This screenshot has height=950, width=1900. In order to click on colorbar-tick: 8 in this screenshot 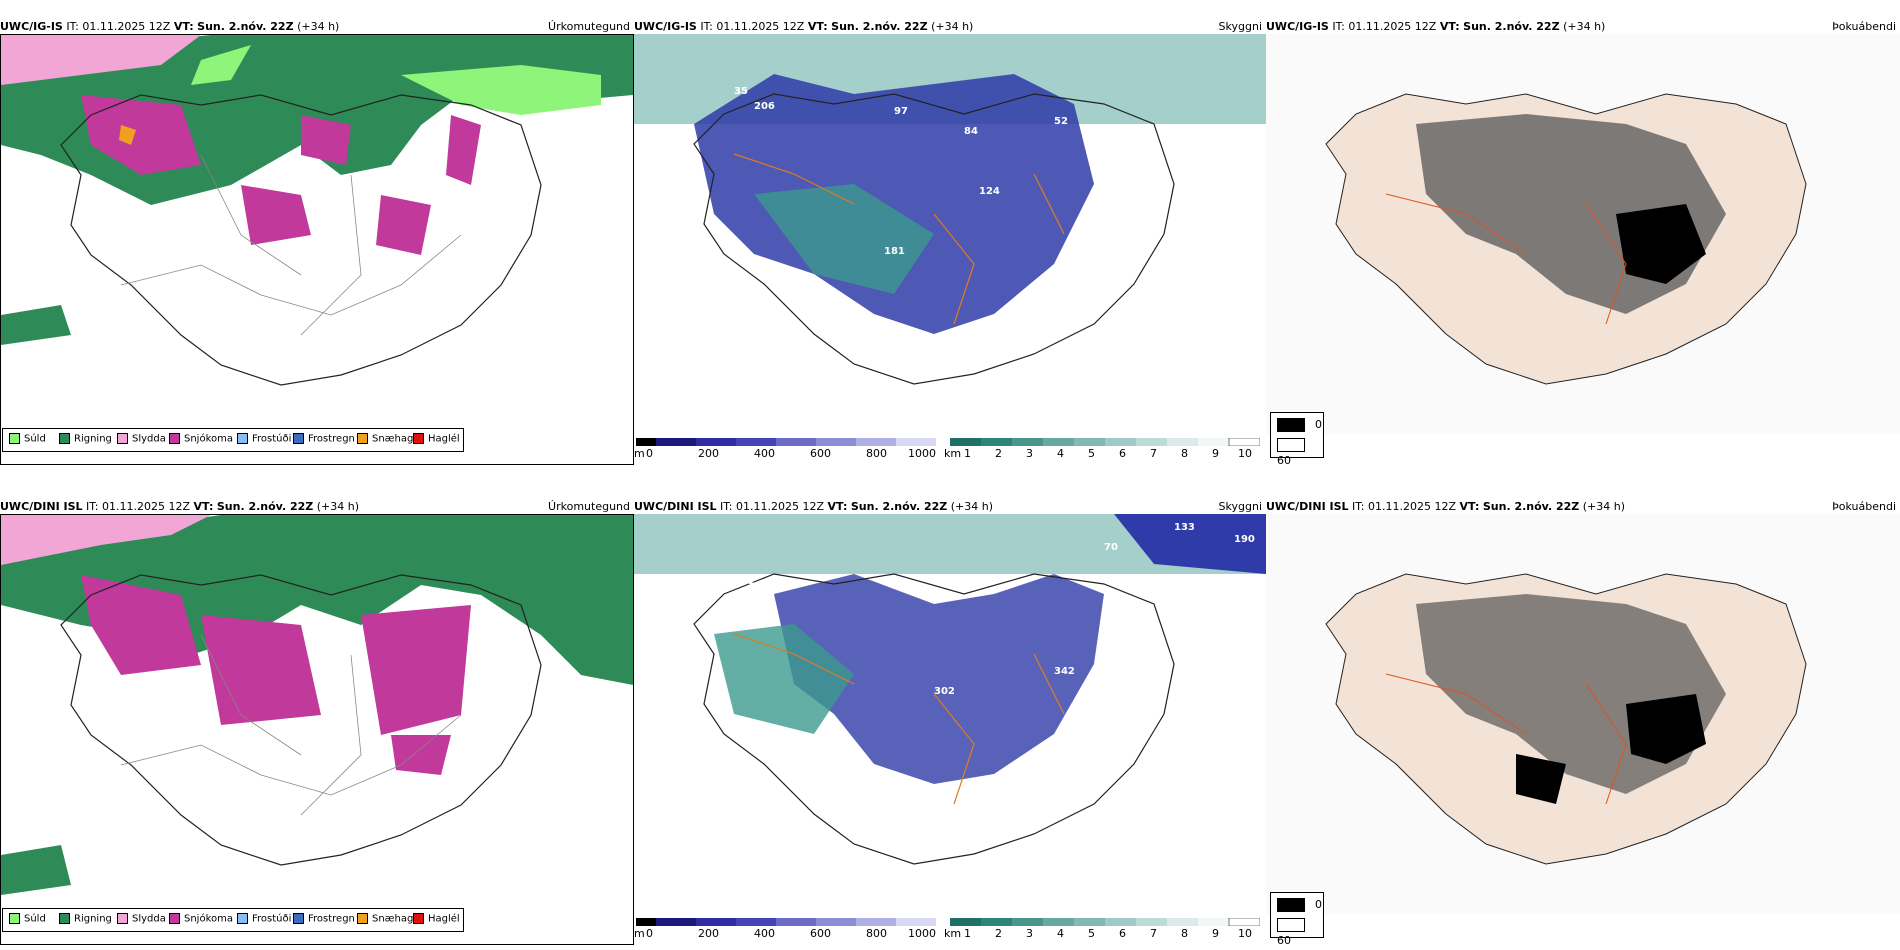, I will do `click(1184, 453)`.